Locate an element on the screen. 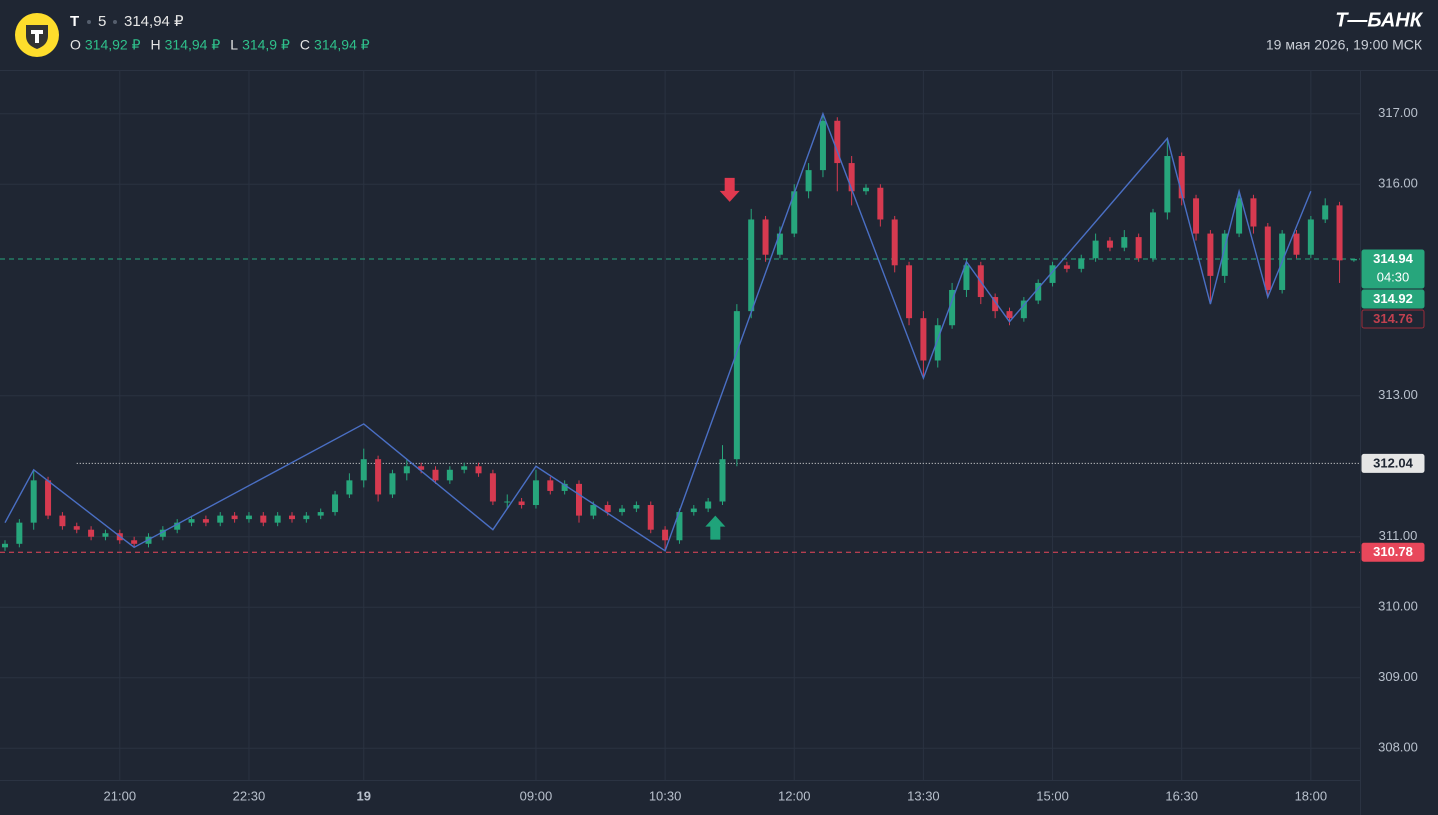 This screenshot has height=815, width=1438. ohlc-key: H is located at coordinates (156, 45).